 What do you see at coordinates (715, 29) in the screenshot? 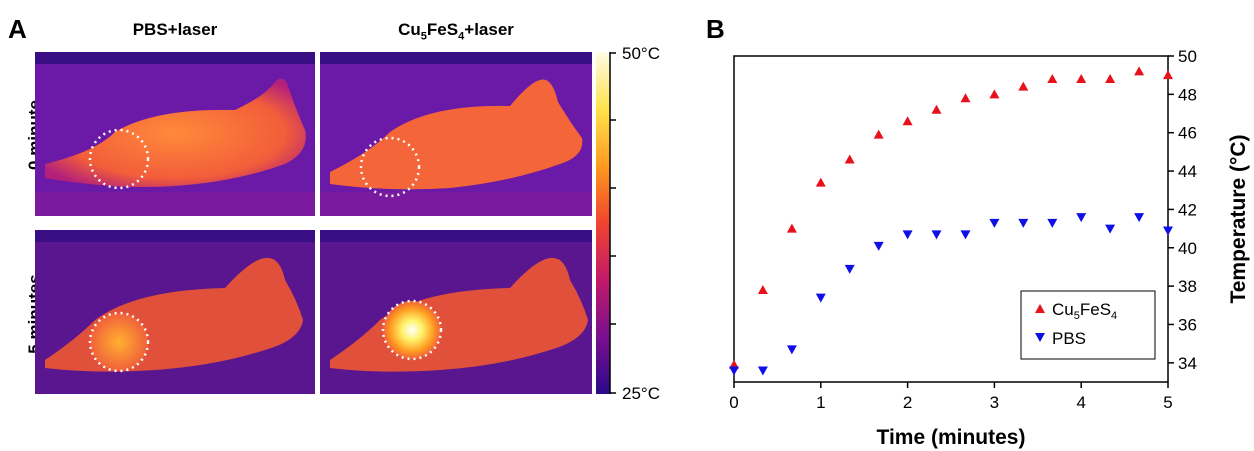
I see `panel-b-letter: B` at bounding box center [715, 29].